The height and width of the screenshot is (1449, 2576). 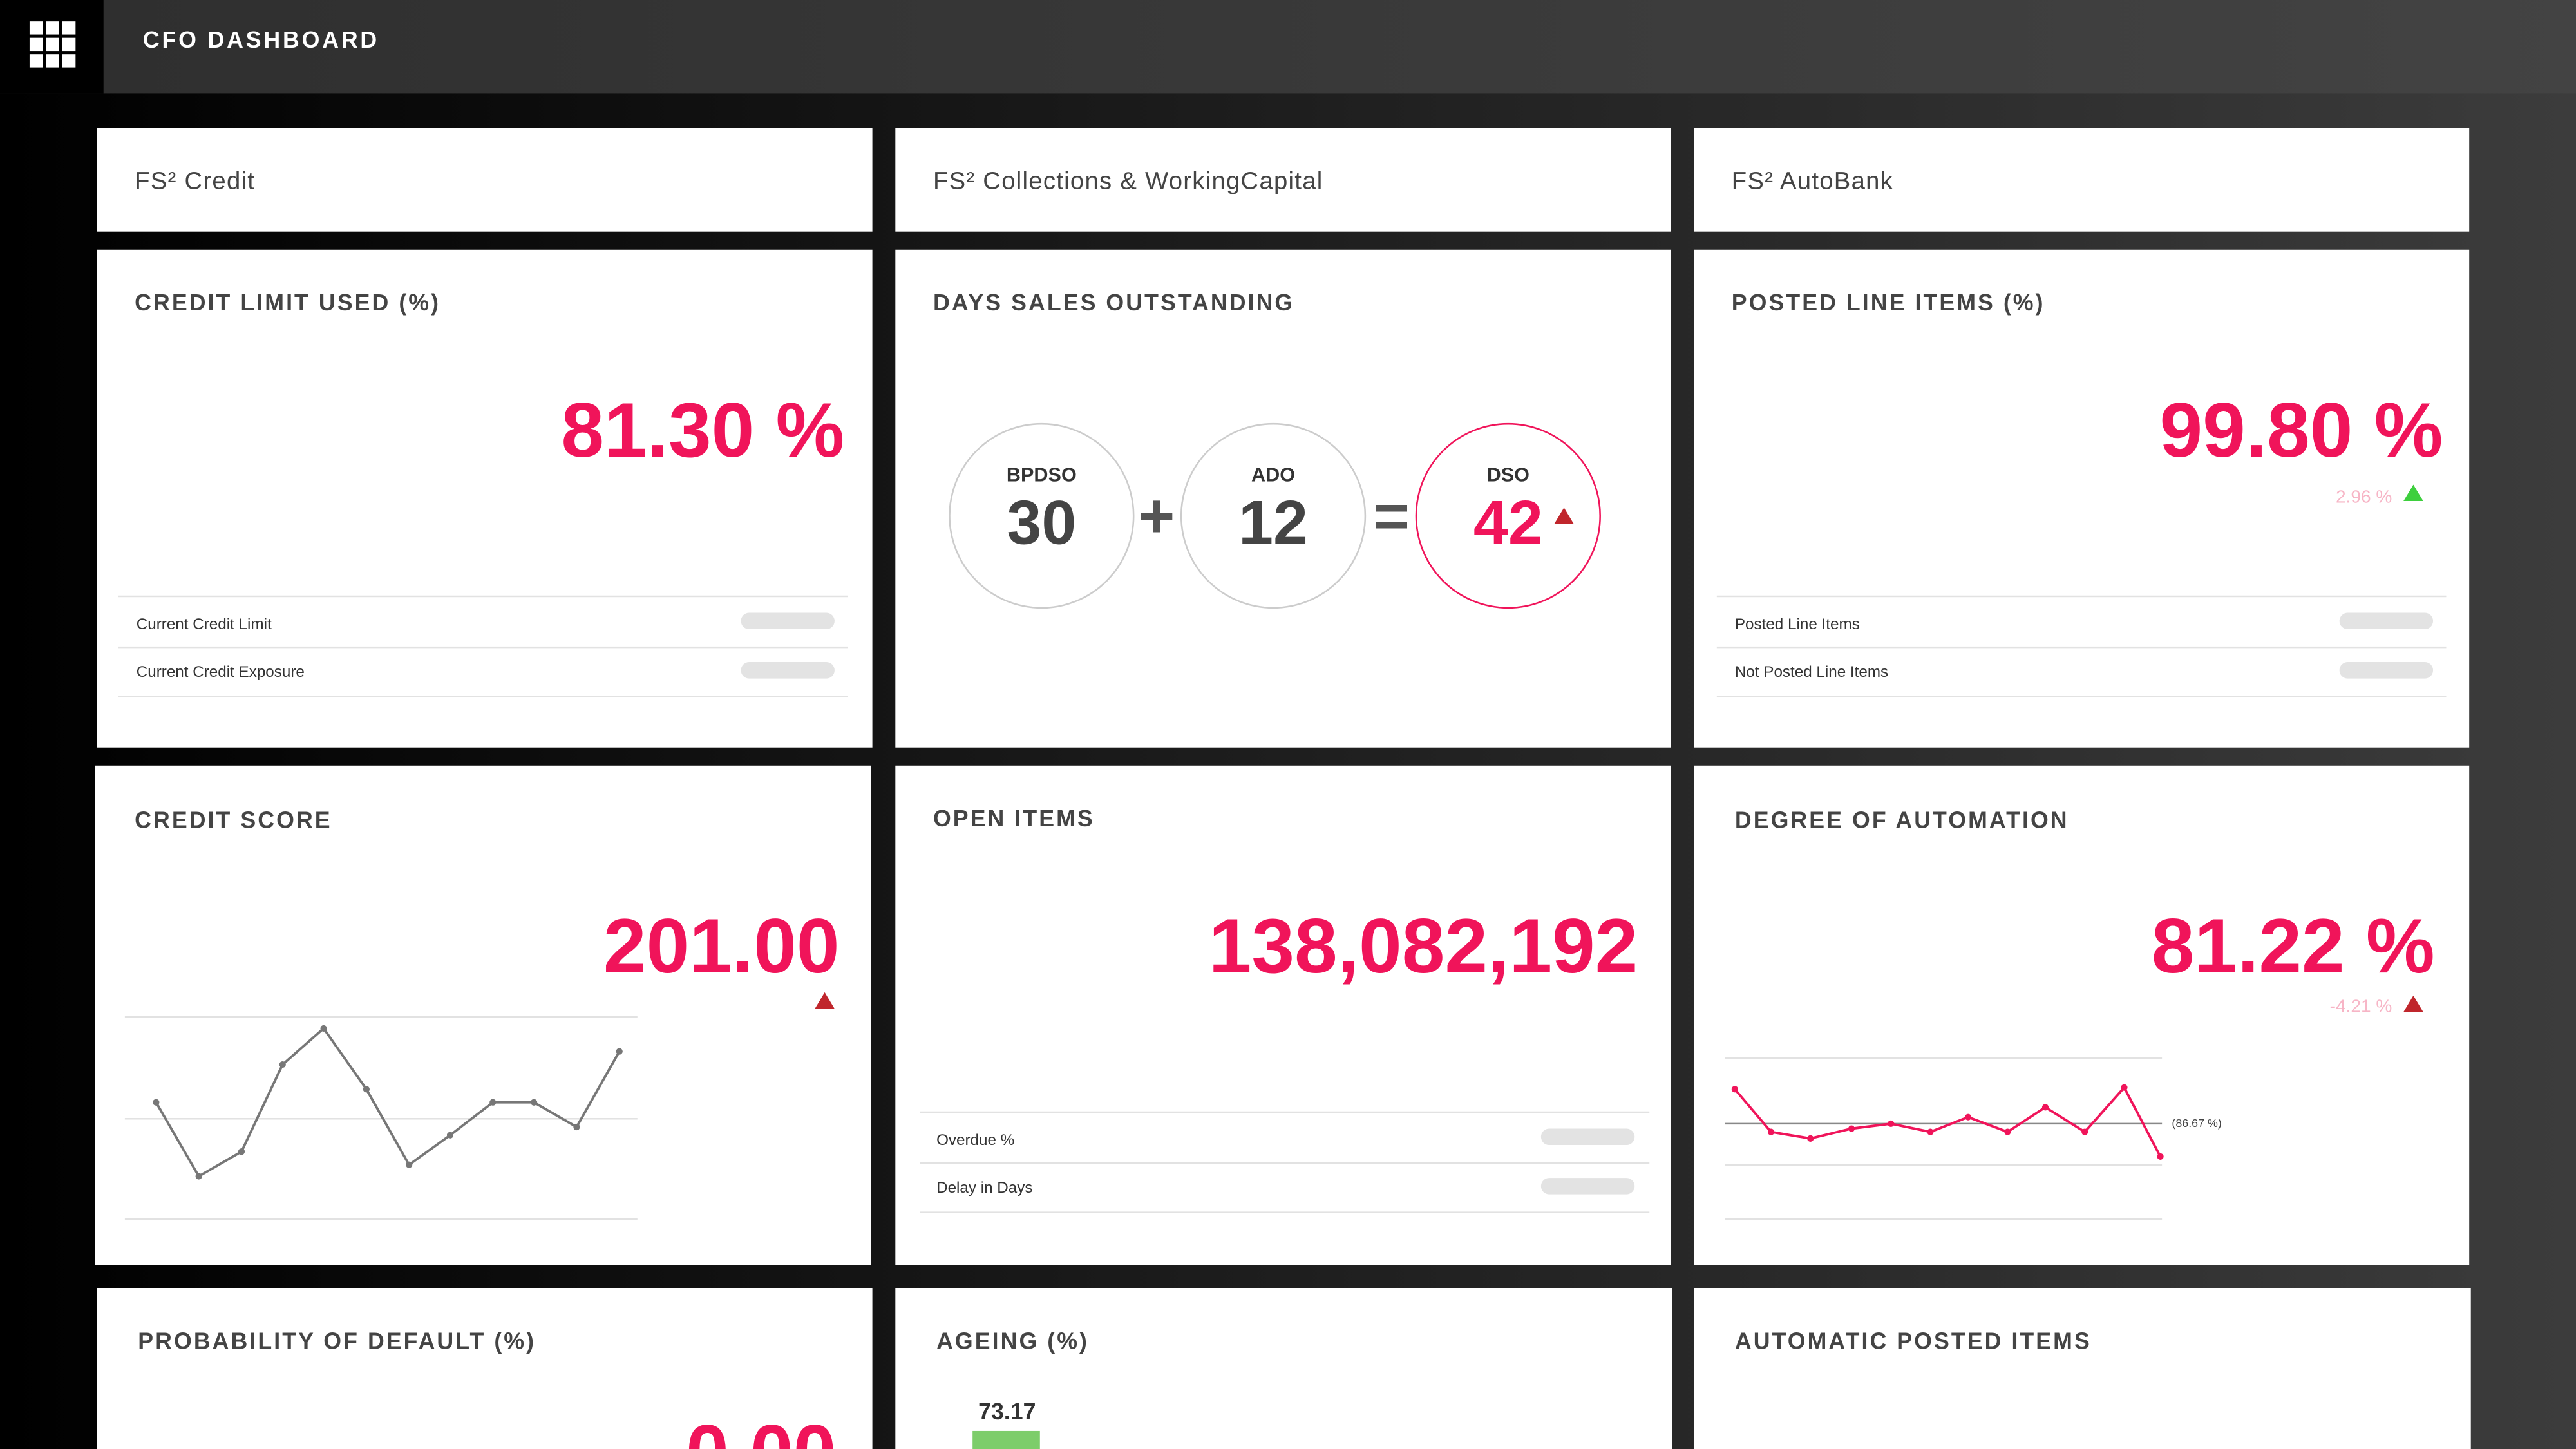 What do you see at coordinates (1812, 181) in the screenshot?
I see `section-title: FS² AutoBank` at bounding box center [1812, 181].